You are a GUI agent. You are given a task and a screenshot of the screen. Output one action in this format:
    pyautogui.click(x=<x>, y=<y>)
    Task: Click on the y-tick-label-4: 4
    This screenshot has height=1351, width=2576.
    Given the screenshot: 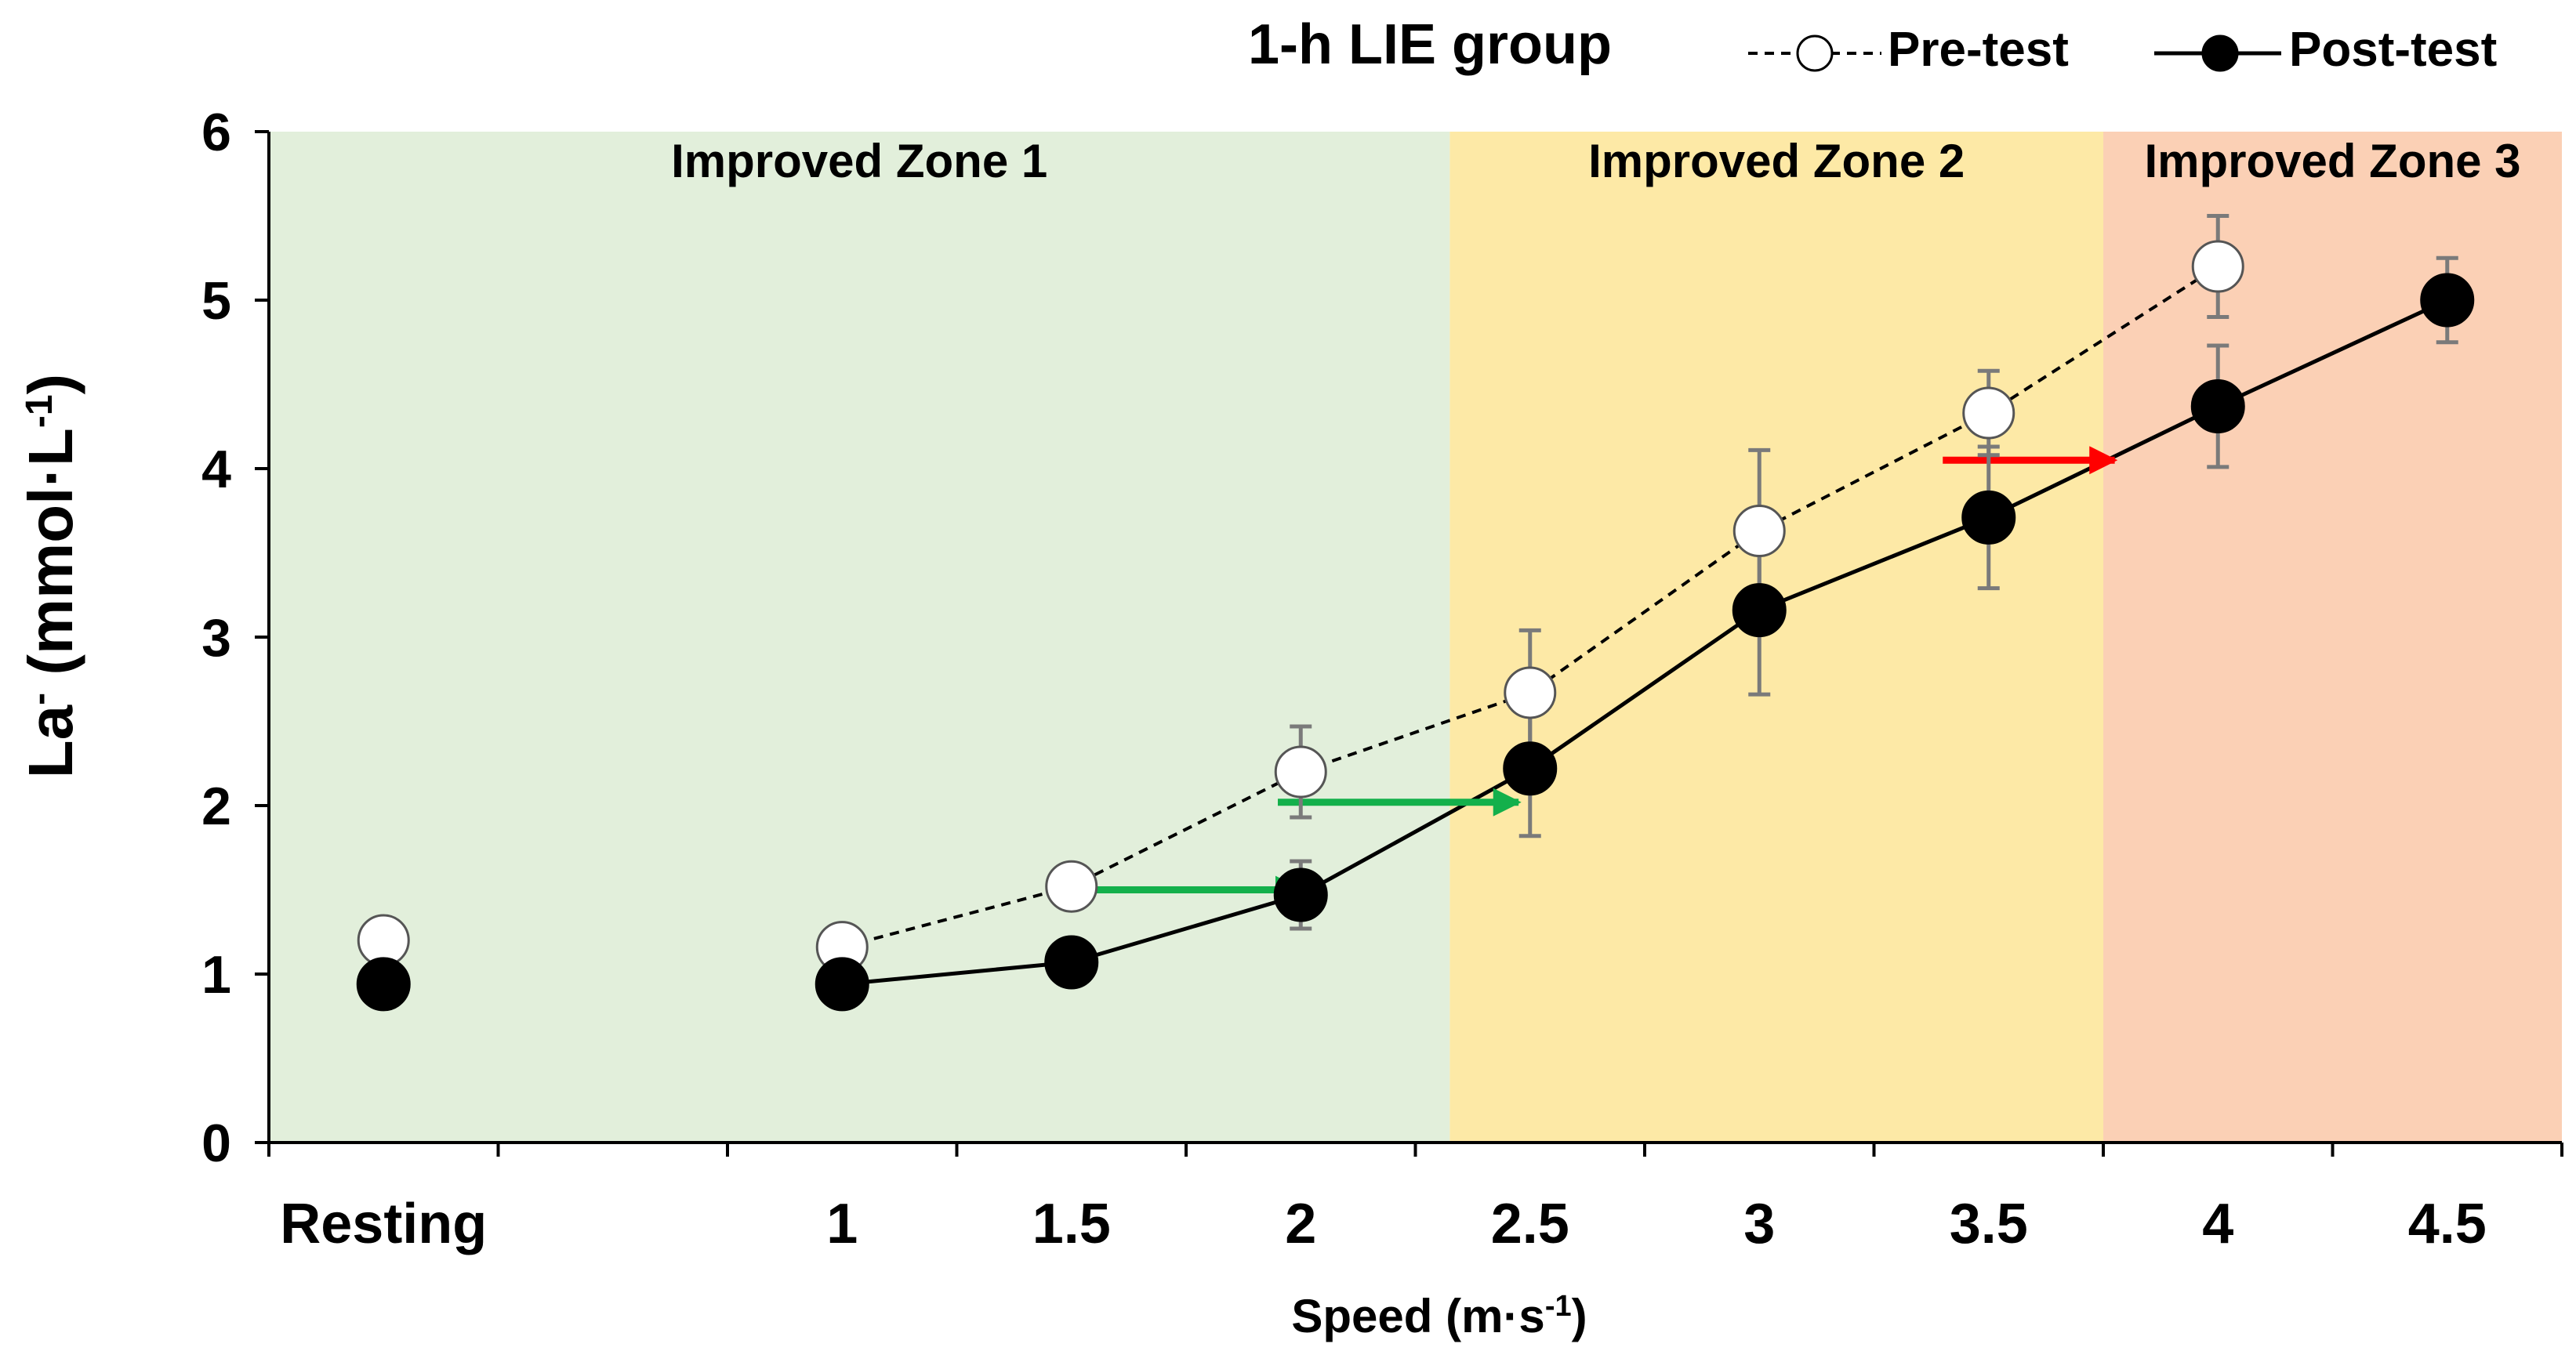 What is the action you would take?
    pyautogui.click(x=216, y=469)
    